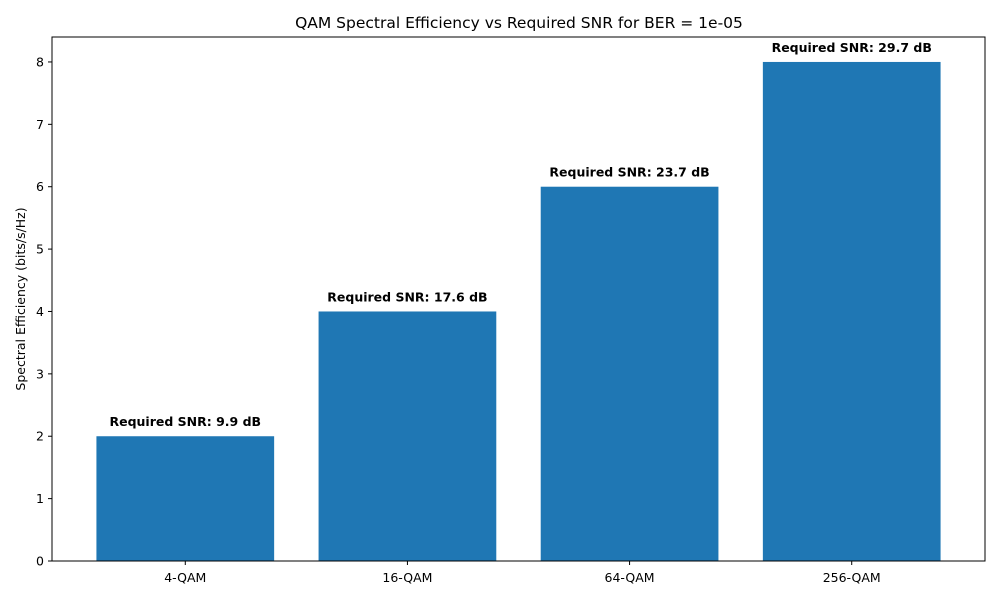 The image size is (1000, 604). What do you see at coordinates (40, 373) in the screenshot?
I see `y-tick-label-3: 3` at bounding box center [40, 373].